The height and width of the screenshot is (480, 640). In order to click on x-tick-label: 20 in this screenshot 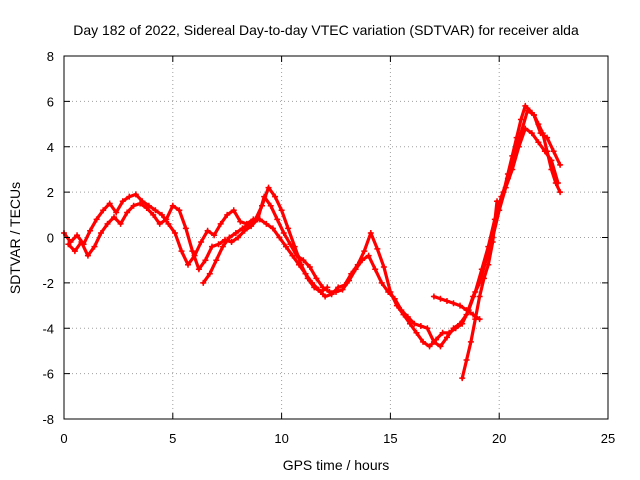, I will do `click(499, 438)`.